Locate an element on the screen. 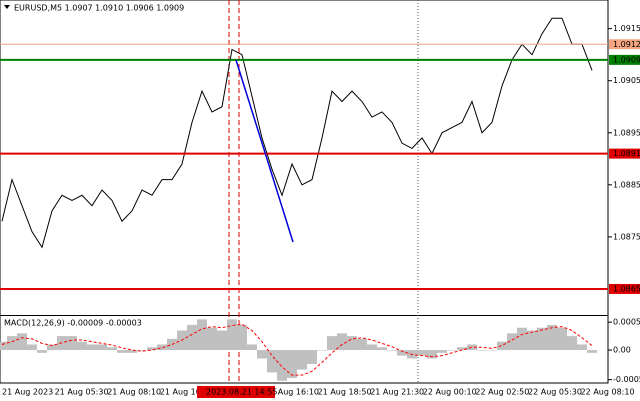 The image size is (640, 401). menu-icon is located at coordinates (7, 7).